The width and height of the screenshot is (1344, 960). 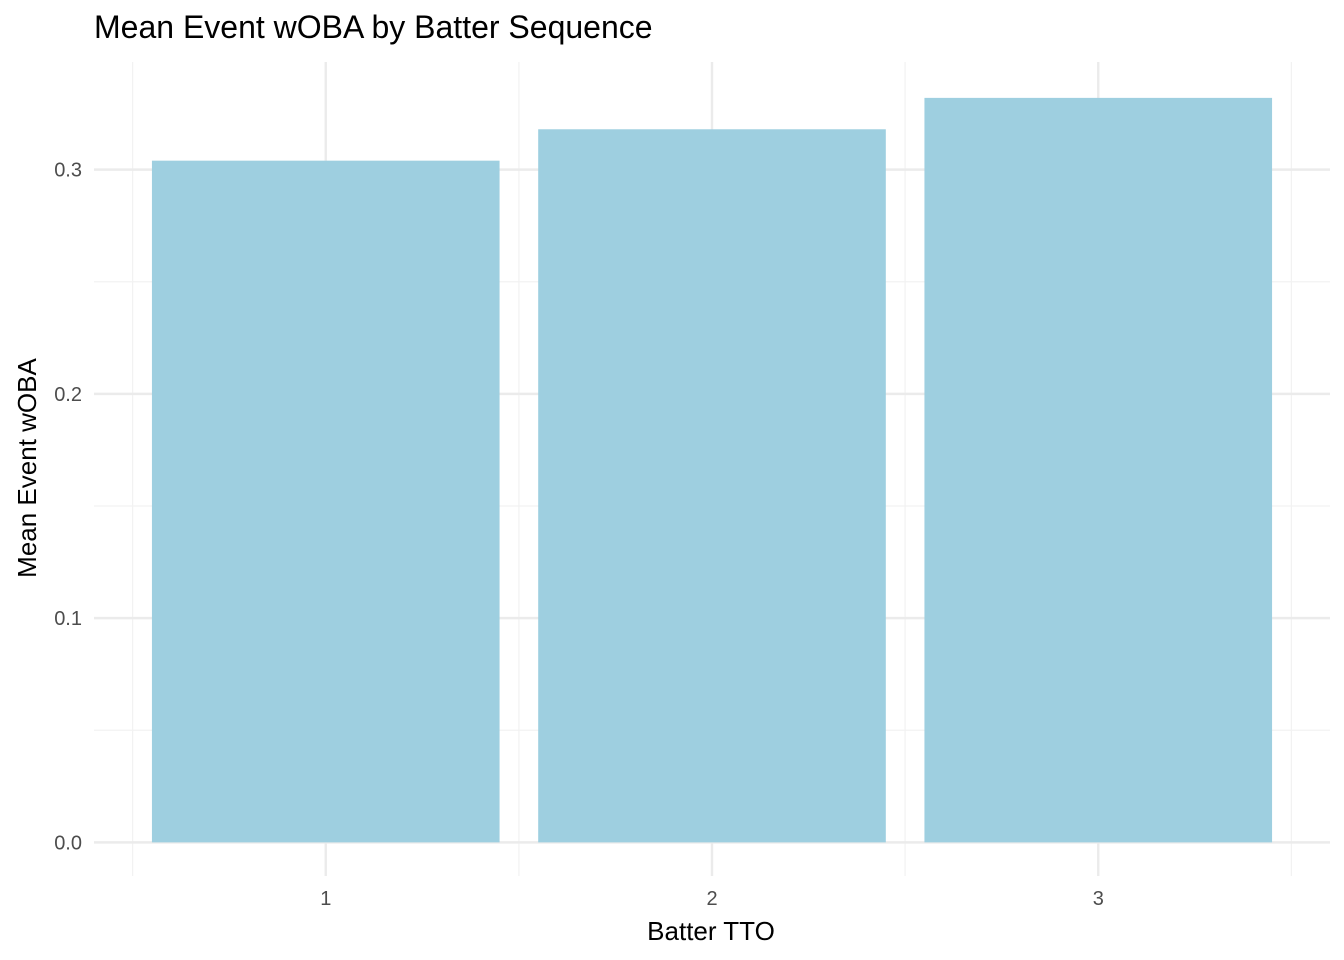 I want to click on y-axis-label: Mean Event wOBA, so click(x=27, y=468).